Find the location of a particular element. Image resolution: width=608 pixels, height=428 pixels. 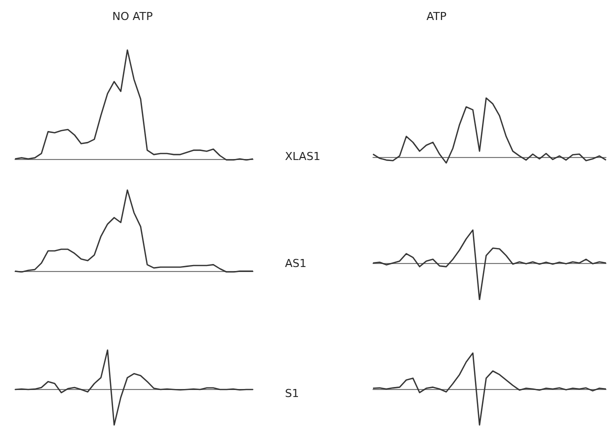

chart-title: ATP is located at coordinates (436, 16).